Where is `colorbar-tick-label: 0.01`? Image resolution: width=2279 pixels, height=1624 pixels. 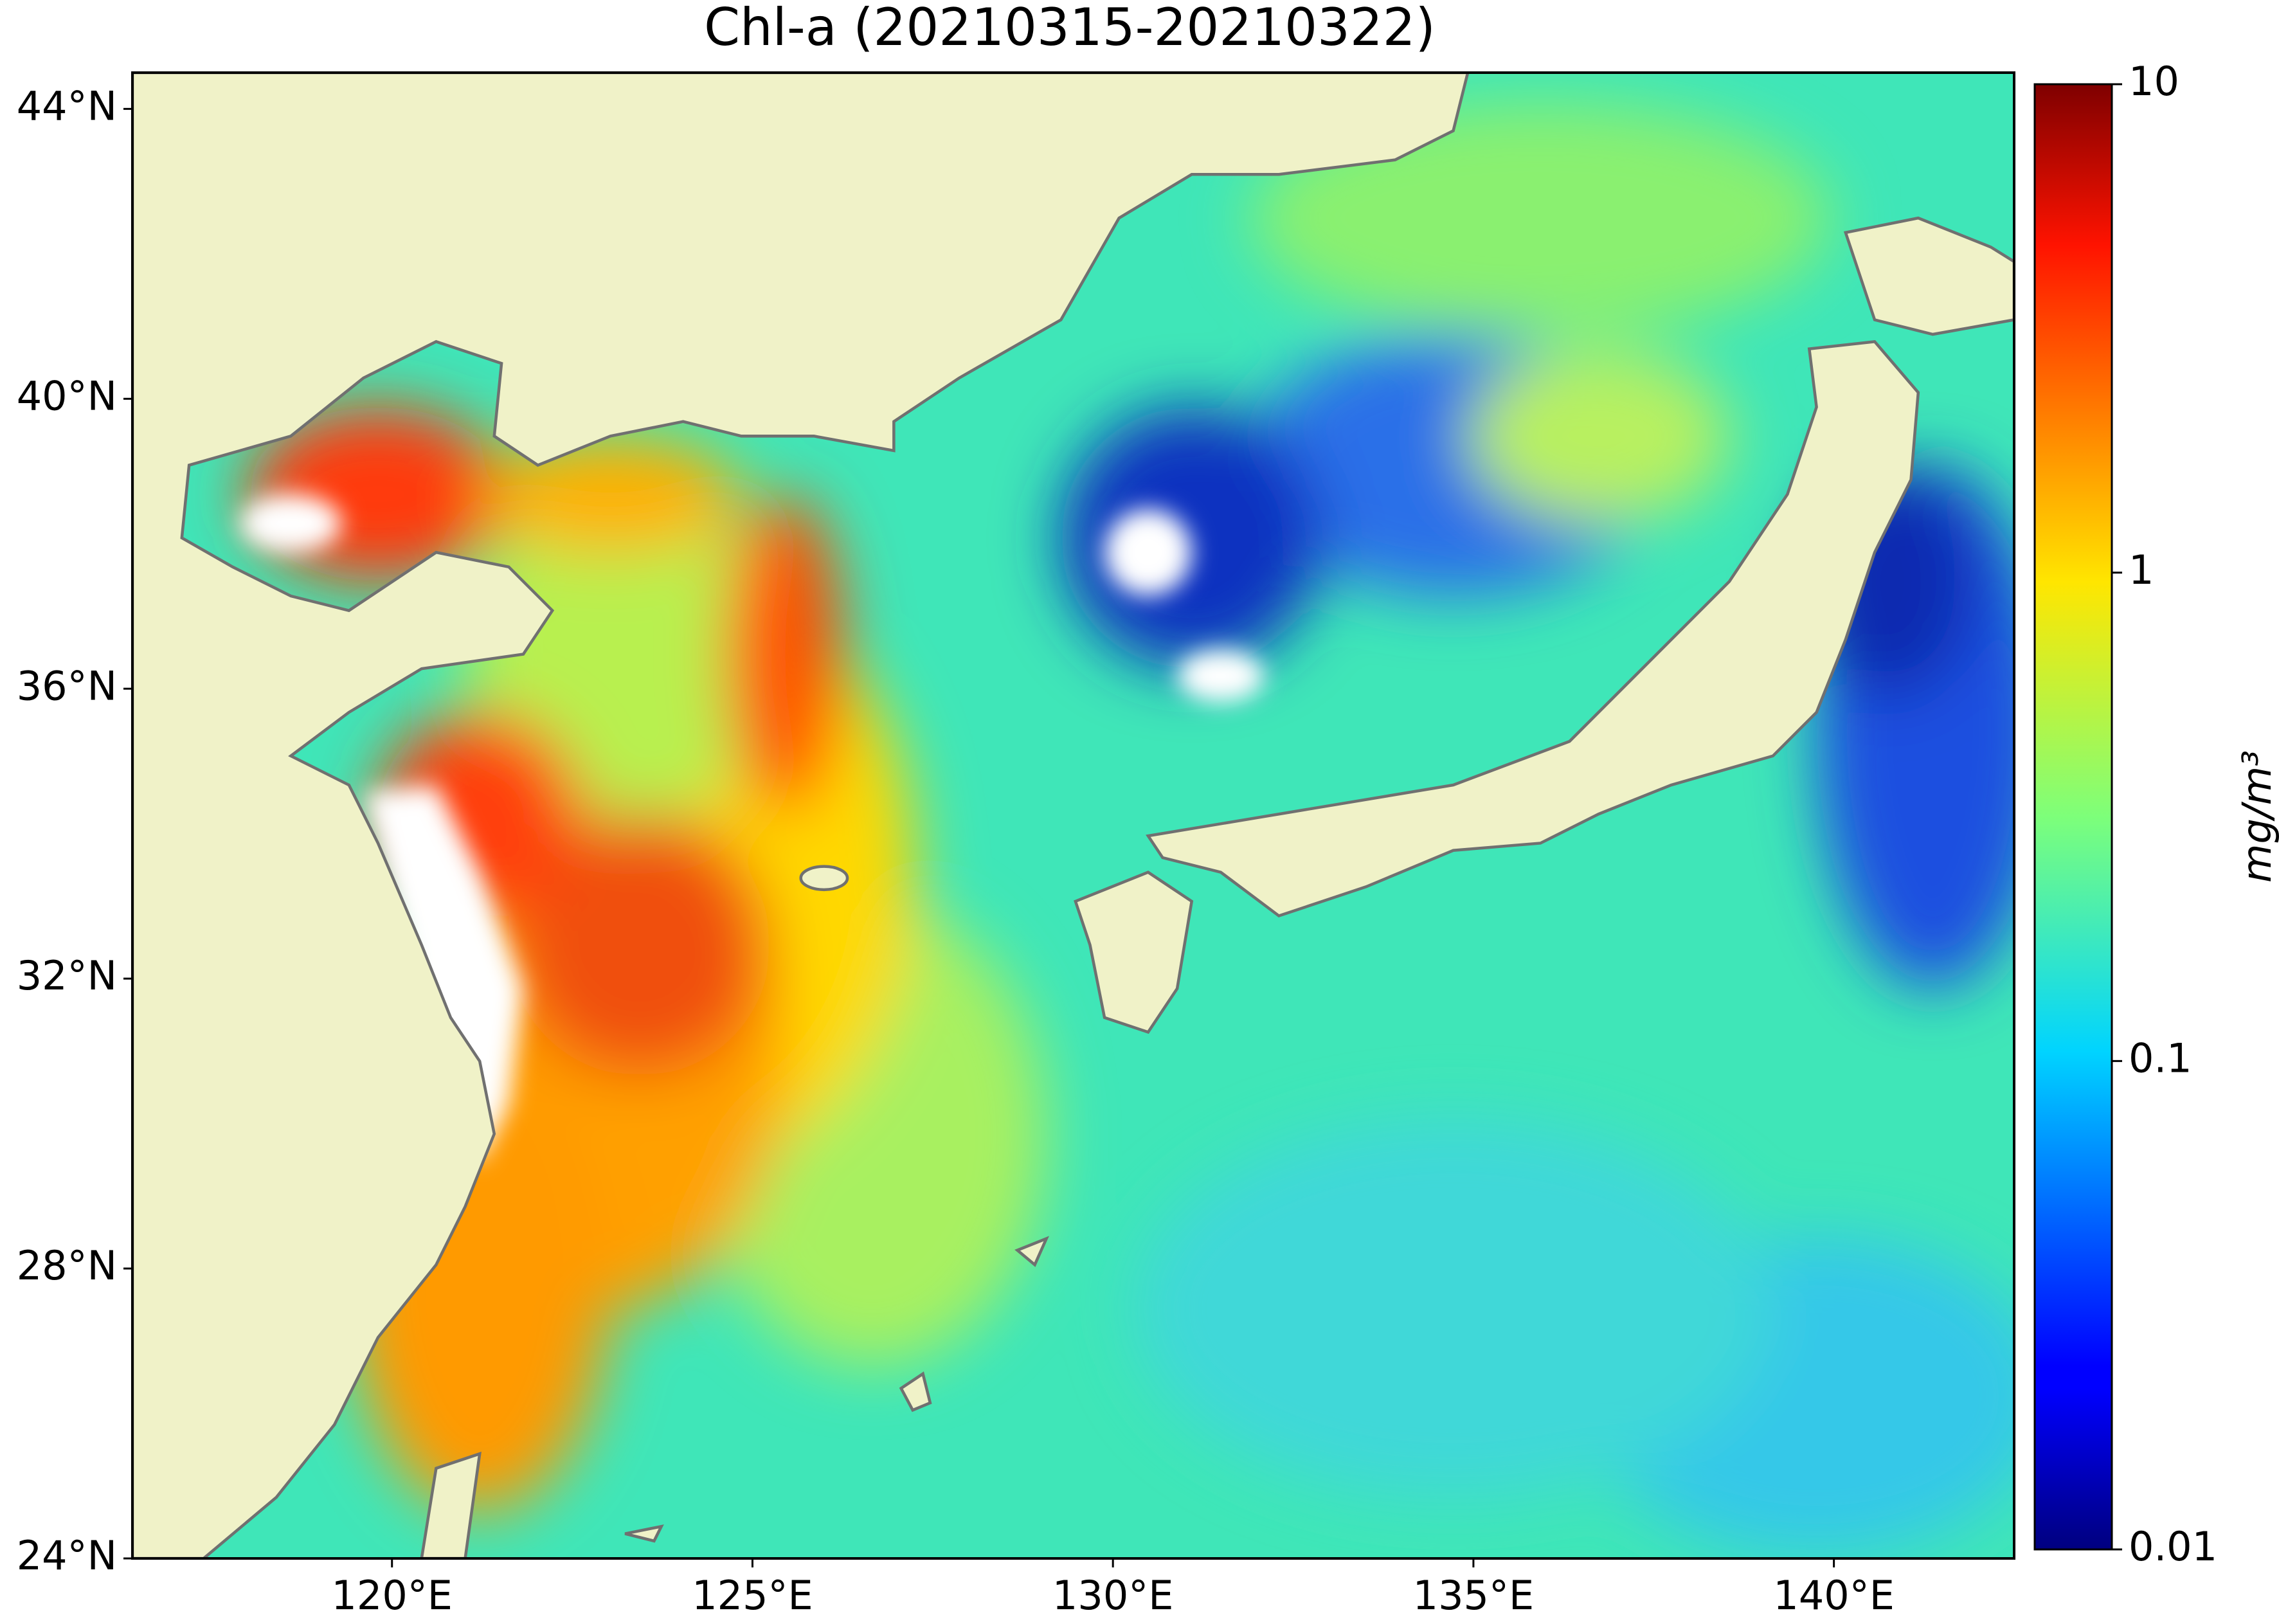 colorbar-tick-label: 0.01 is located at coordinates (2173, 1546).